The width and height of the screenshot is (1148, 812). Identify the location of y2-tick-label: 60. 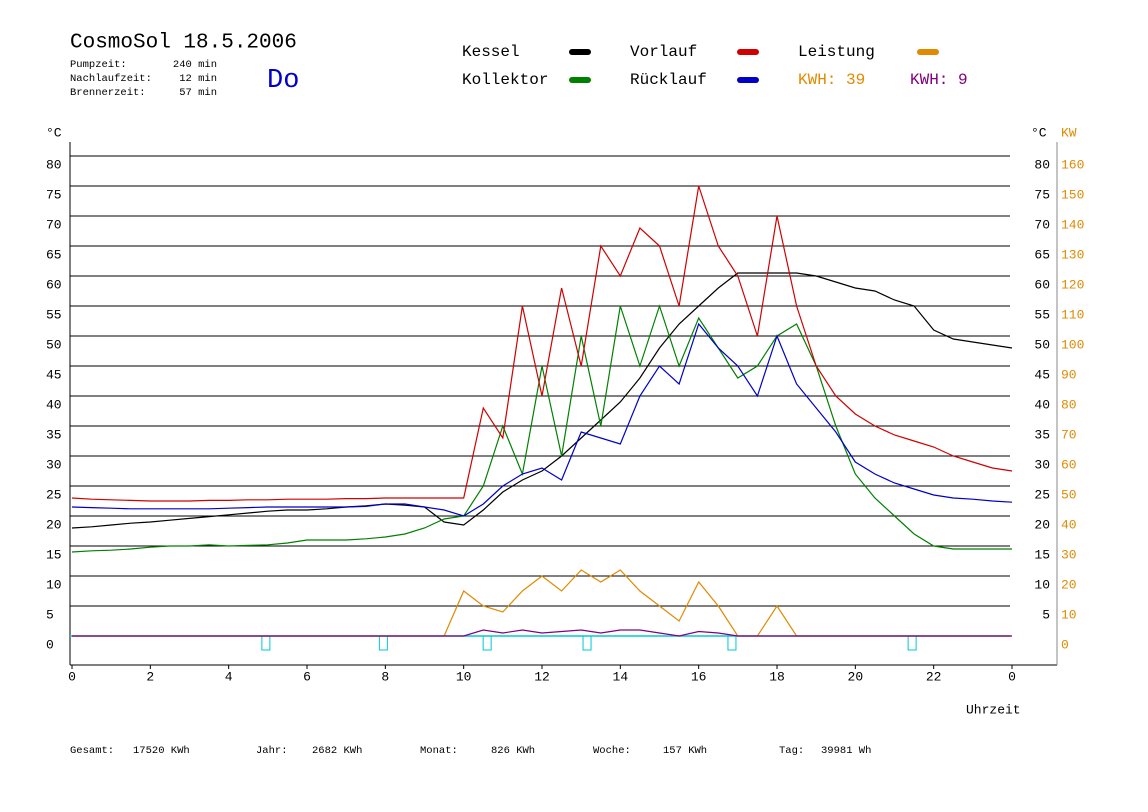
(1069, 464).